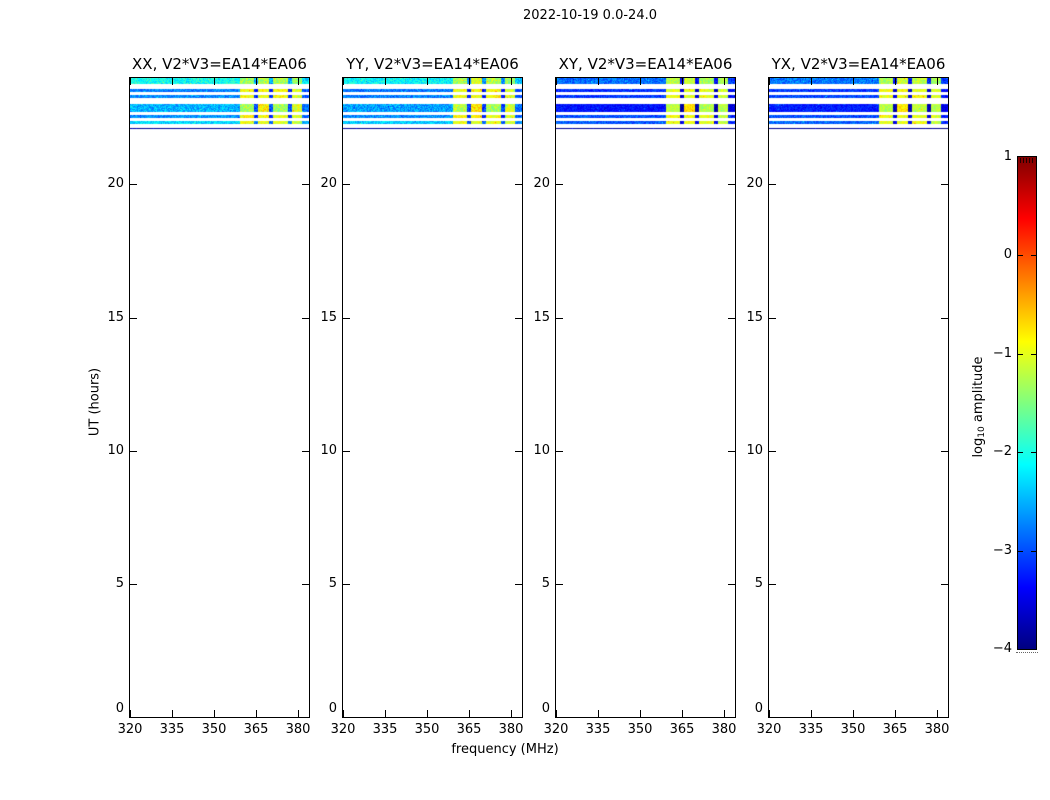 The width and height of the screenshot is (1050, 800). Describe the element at coordinates (1002, 353) in the screenshot. I see `colorbar-tick-label: −1` at that location.